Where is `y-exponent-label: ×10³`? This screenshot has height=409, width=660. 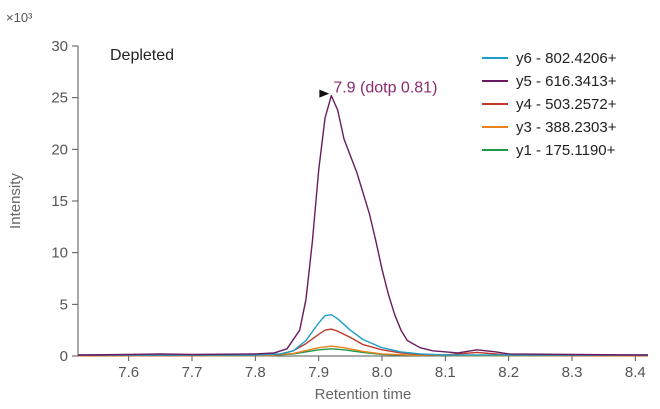
y-exponent-label: ×10³ is located at coordinates (19, 17).